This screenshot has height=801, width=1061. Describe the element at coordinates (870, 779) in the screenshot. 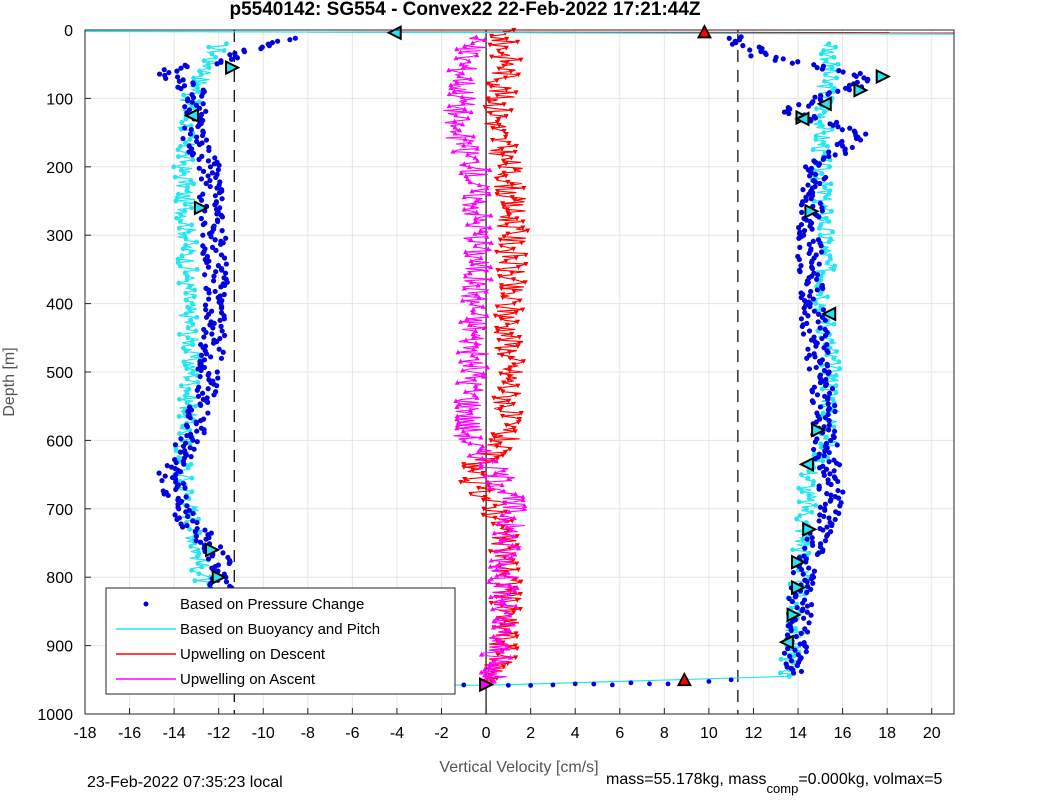

I see `footer-comp-text: =0.000kg, volmax=5` at that location.